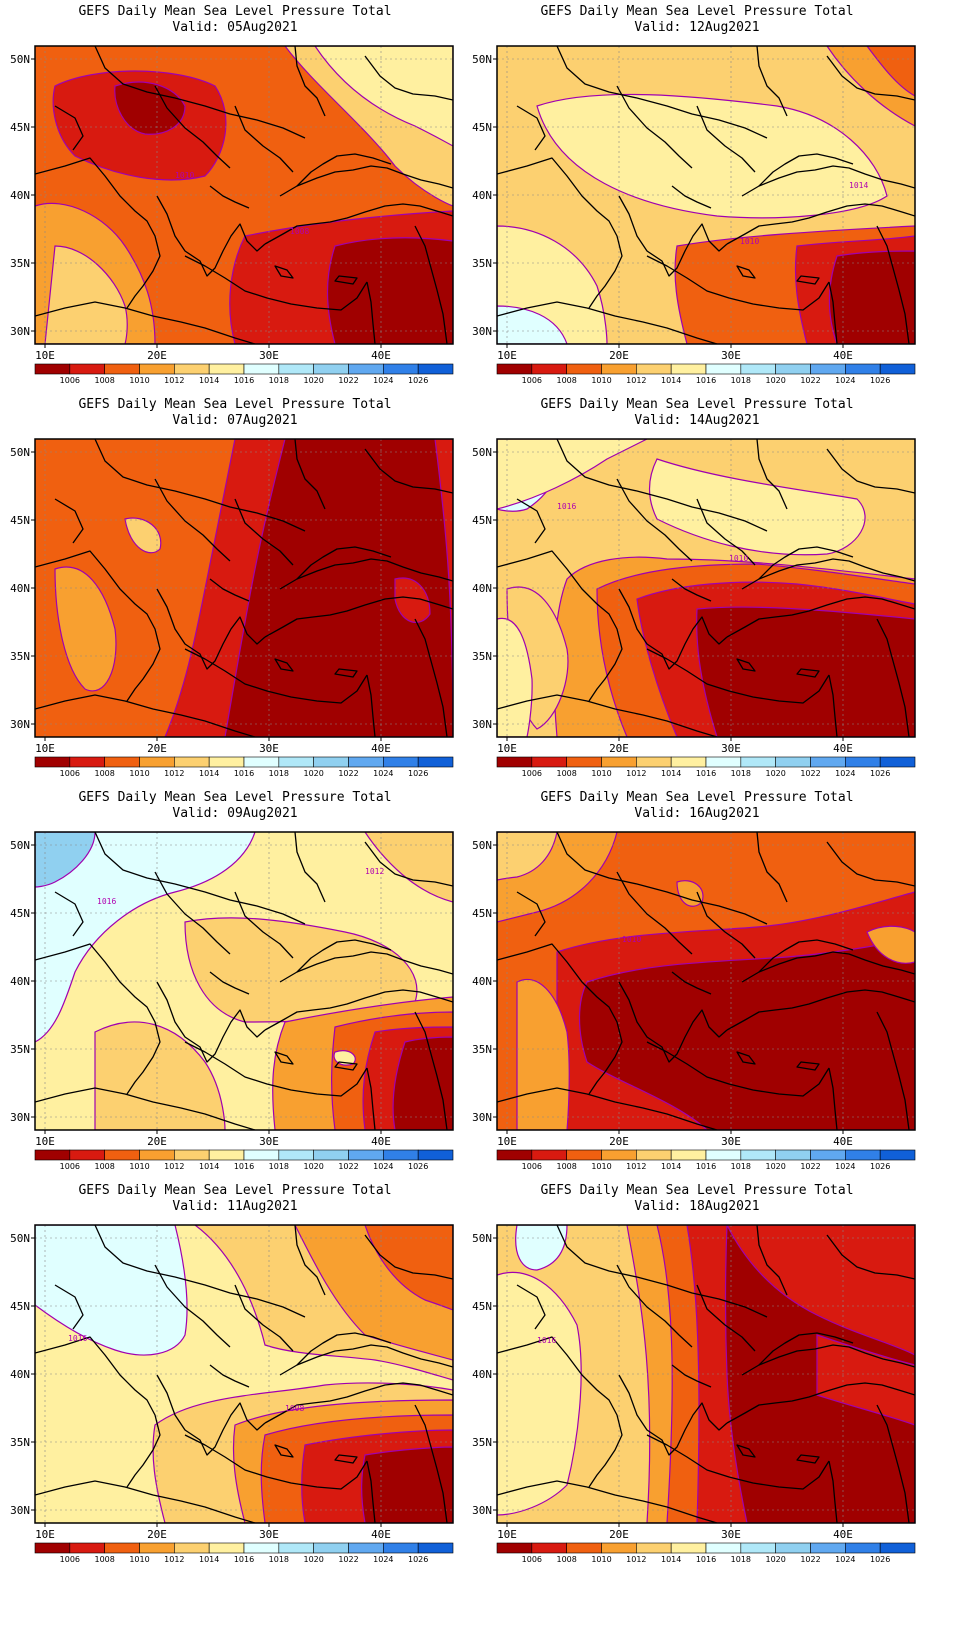 The height and width of the screenshot is (1640, 964). I want to click on panel-title: GEFS Daily Mean Sea Level Pressure Total, so click(235, 1190).